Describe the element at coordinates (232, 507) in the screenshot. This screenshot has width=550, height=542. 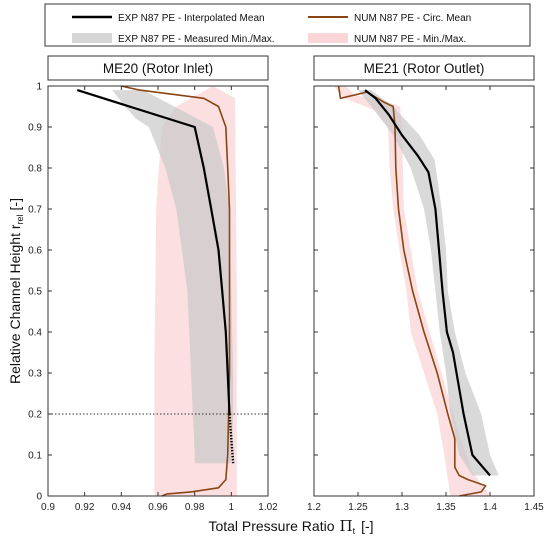
I see `x-tick-label: 1` at that location.